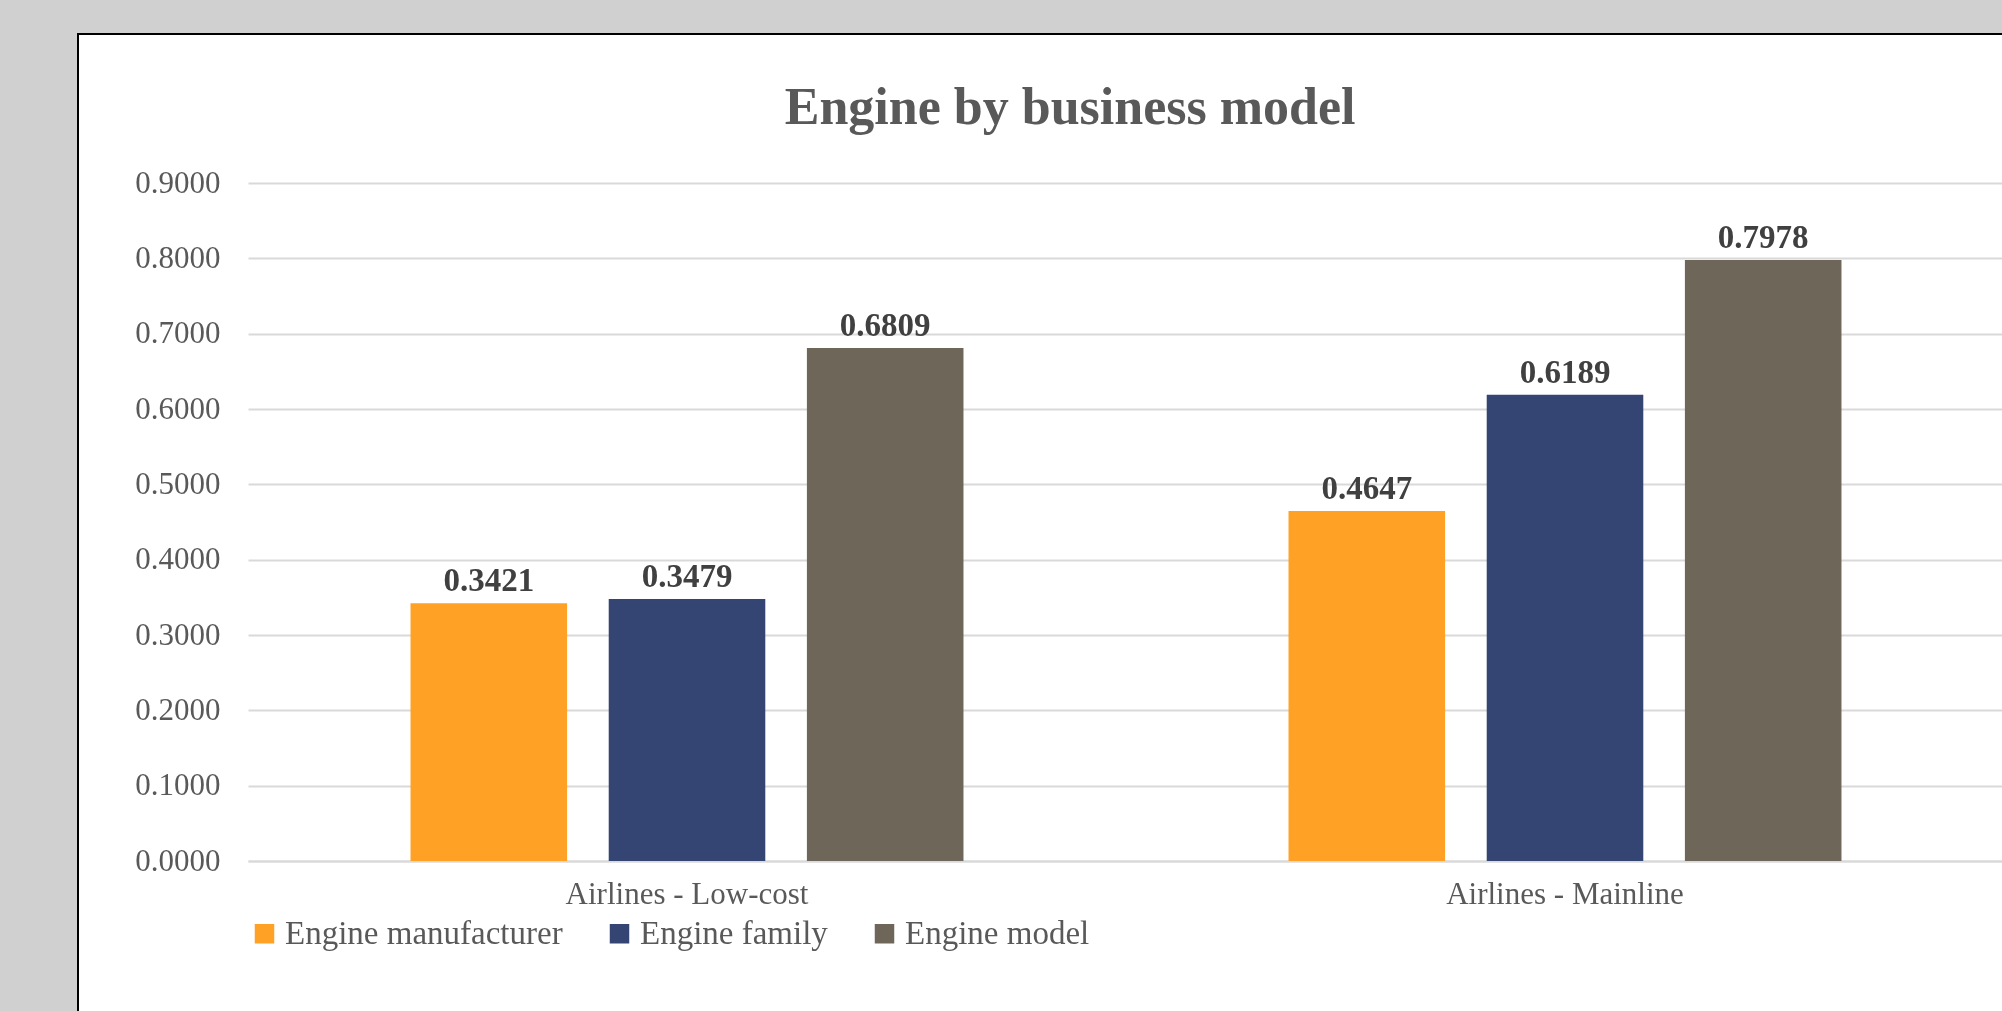 Image resolution: width=2002 pixels, height=1011 pixels. Describe the element at coordinates (1763, 236) in the screenshot. I see `data-label: 0.7978` at that location.